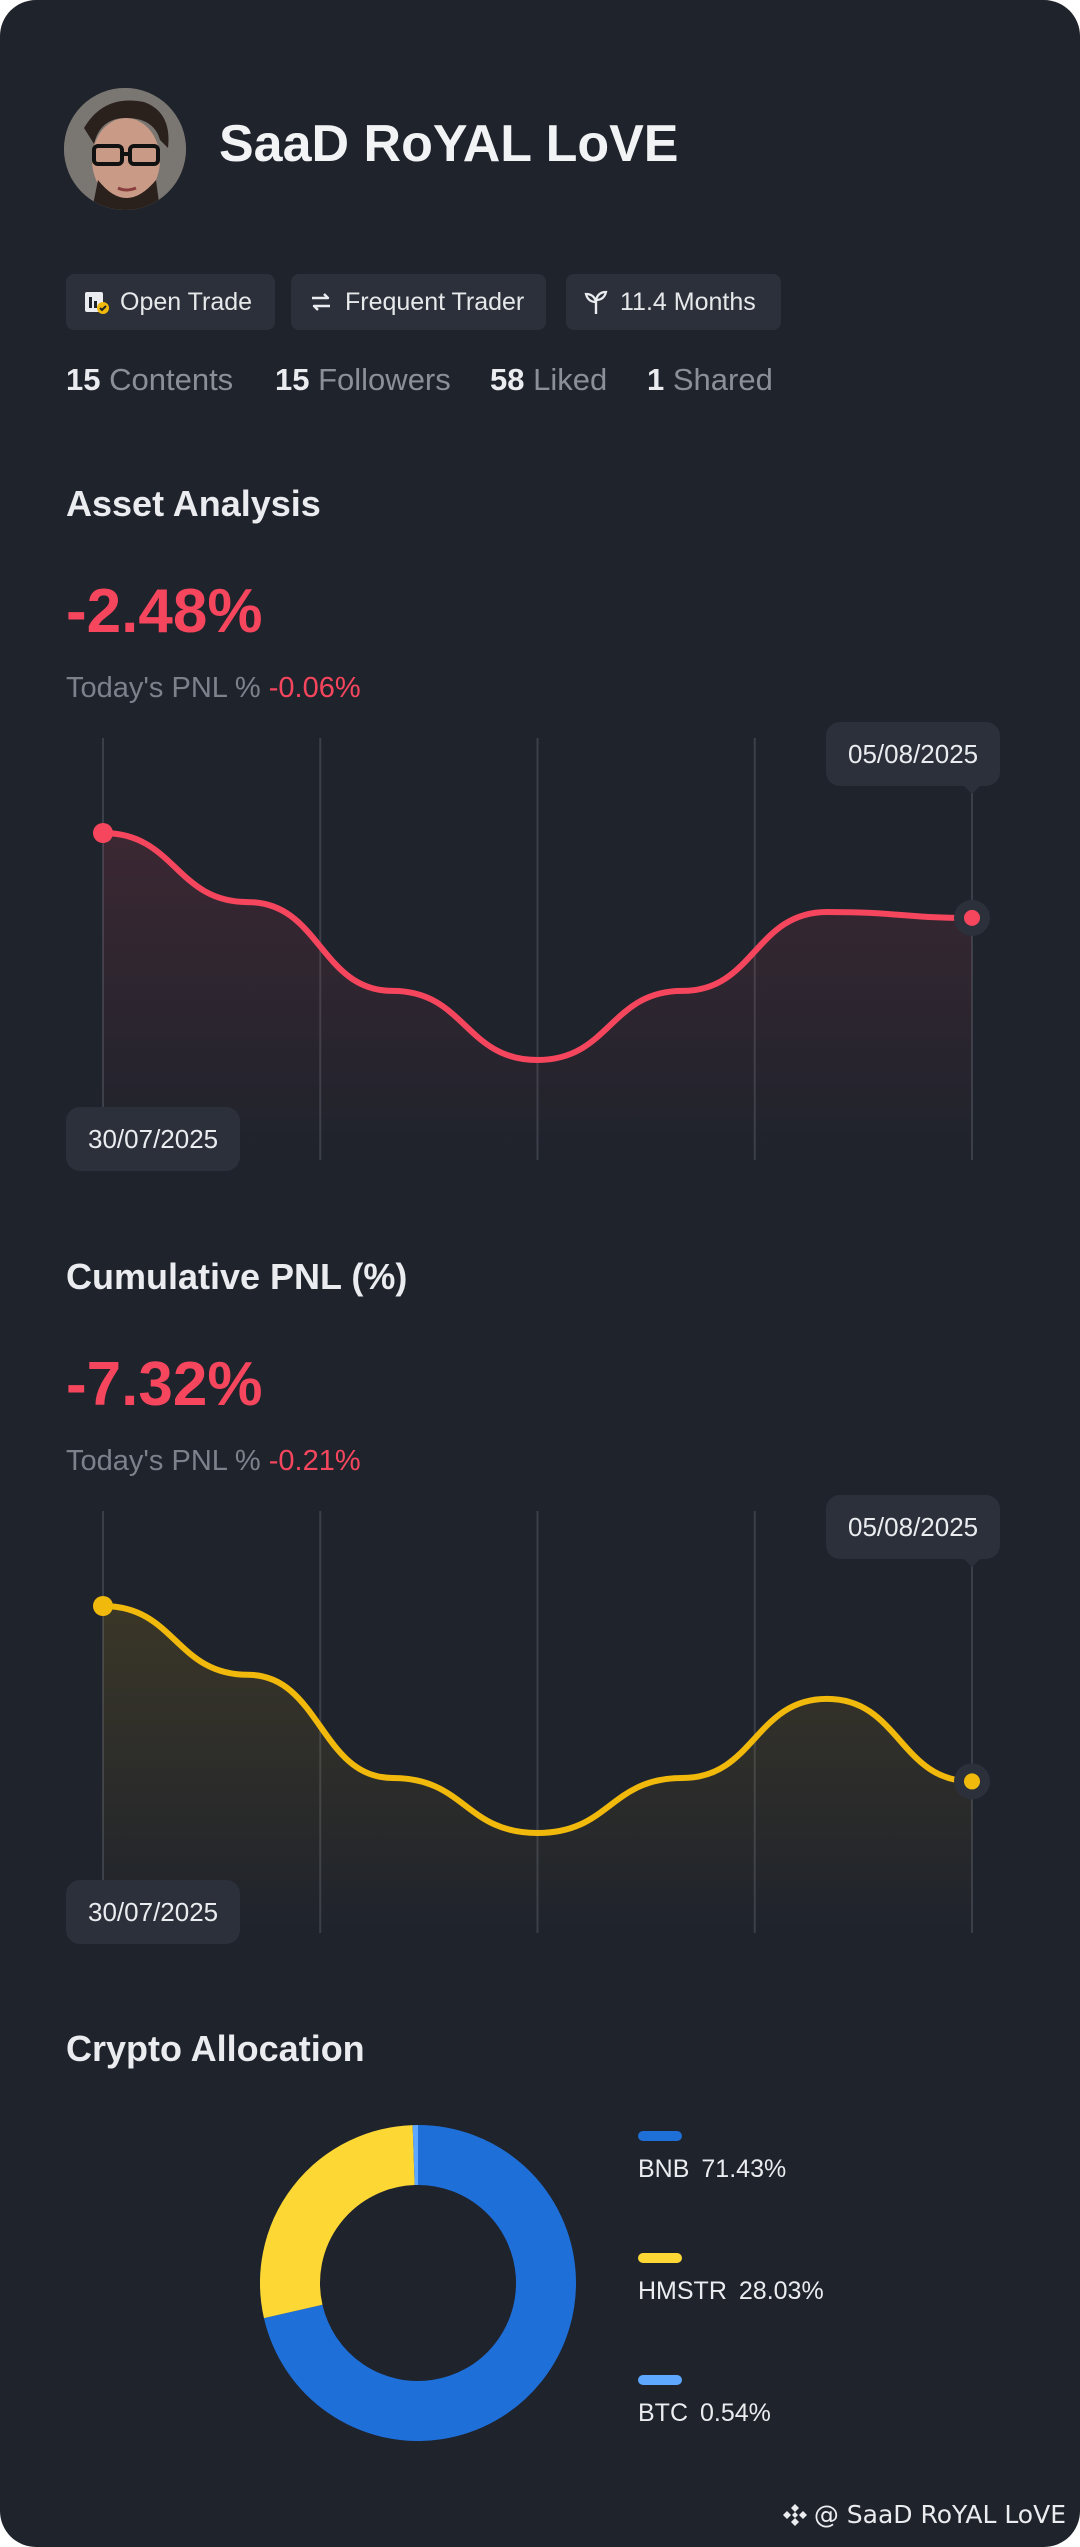  Describe the element at coordinates (570, 379) in the screenshot. I see `stat-label: Liked` at that location.